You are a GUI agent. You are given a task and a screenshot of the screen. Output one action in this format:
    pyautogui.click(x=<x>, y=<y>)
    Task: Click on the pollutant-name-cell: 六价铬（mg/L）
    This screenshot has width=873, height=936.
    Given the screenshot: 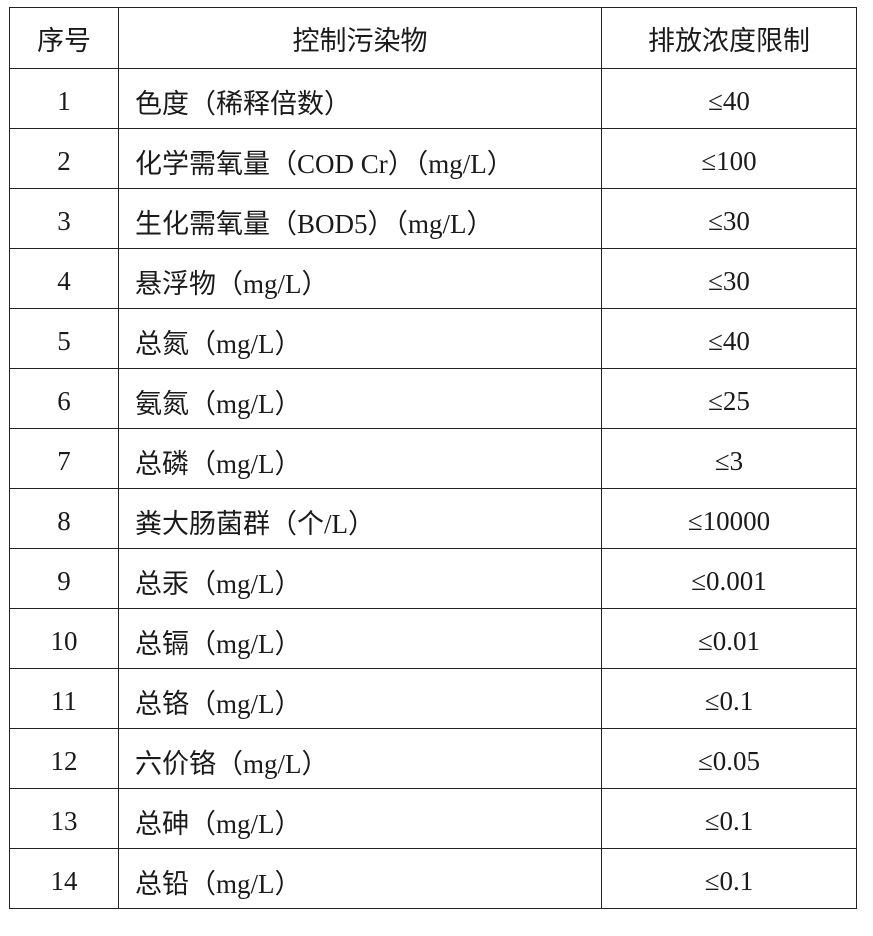 What is the action you would take?
    pyautogui.click(x=360, y=758)
    